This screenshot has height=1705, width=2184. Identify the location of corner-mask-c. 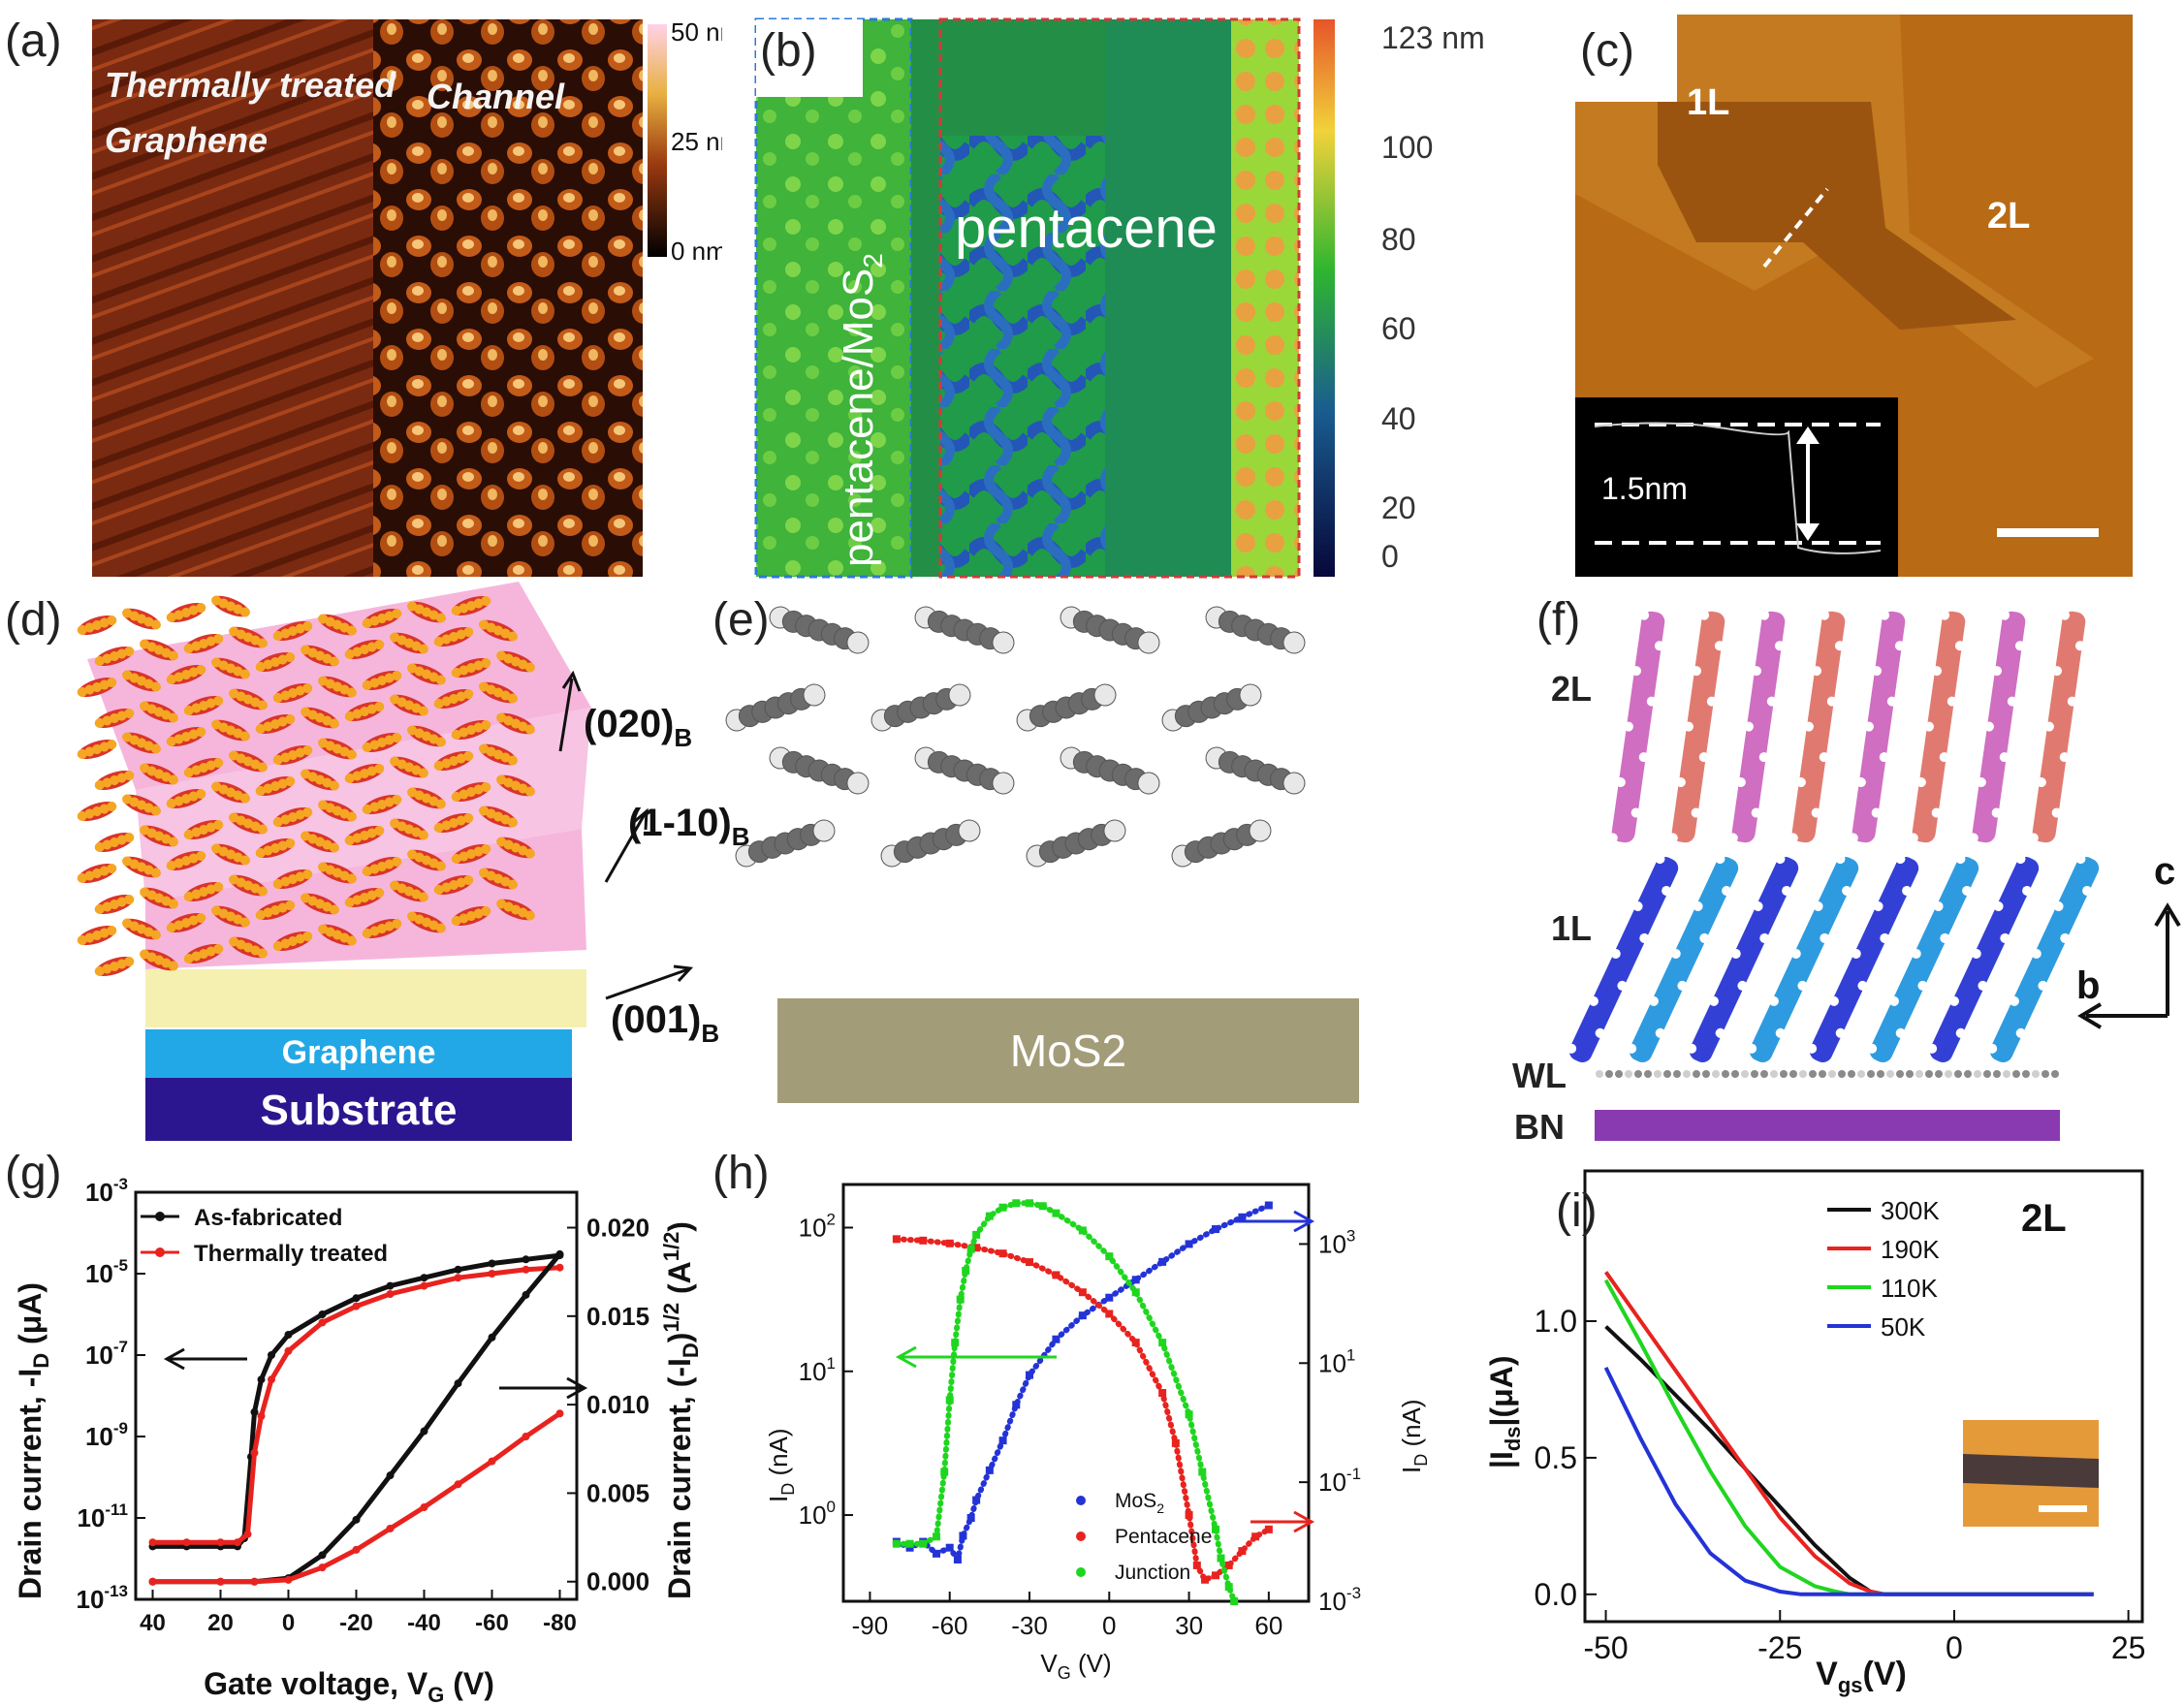
(1626, 59).